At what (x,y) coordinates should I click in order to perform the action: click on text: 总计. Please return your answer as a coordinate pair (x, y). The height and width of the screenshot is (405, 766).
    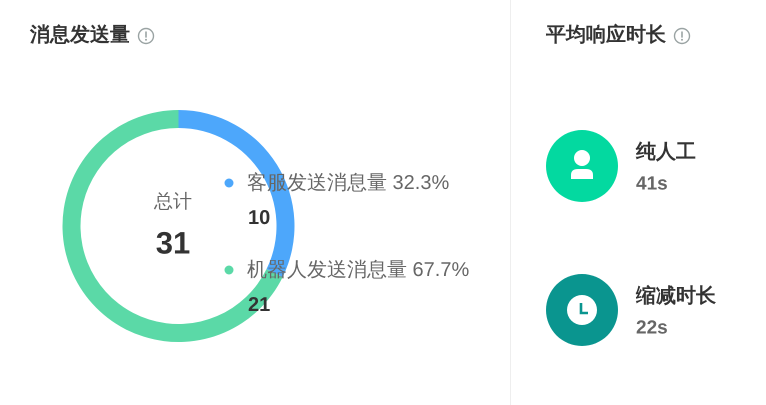
    Looking at the image, I should click on (172, 202).